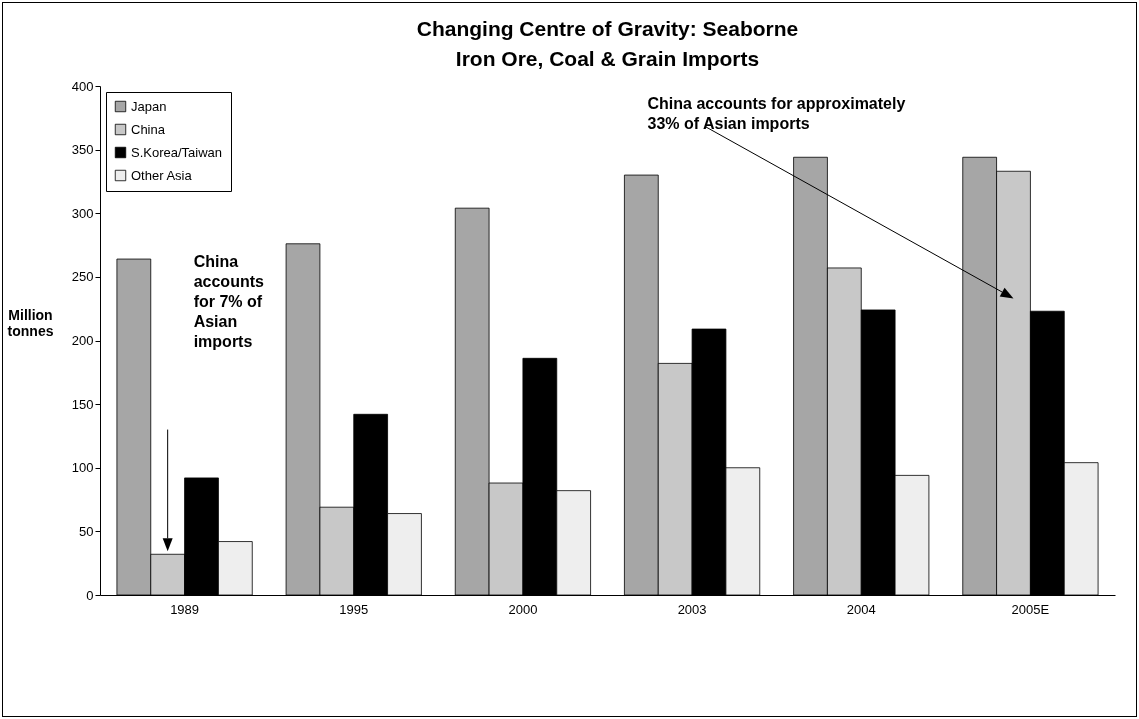 This screenshot has width=1139, height=719. What do you see at coordinates (90, 595) in the screenshot?
I see `y-tick-label: 0` at bounding box center [90, 595].